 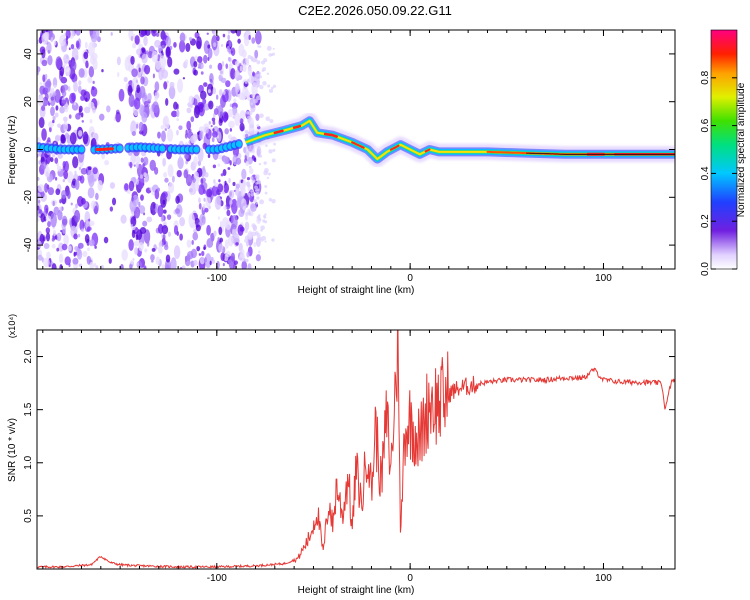 I want to click on colorbar-tick-label: 0.4, so click(x=705, y=173).